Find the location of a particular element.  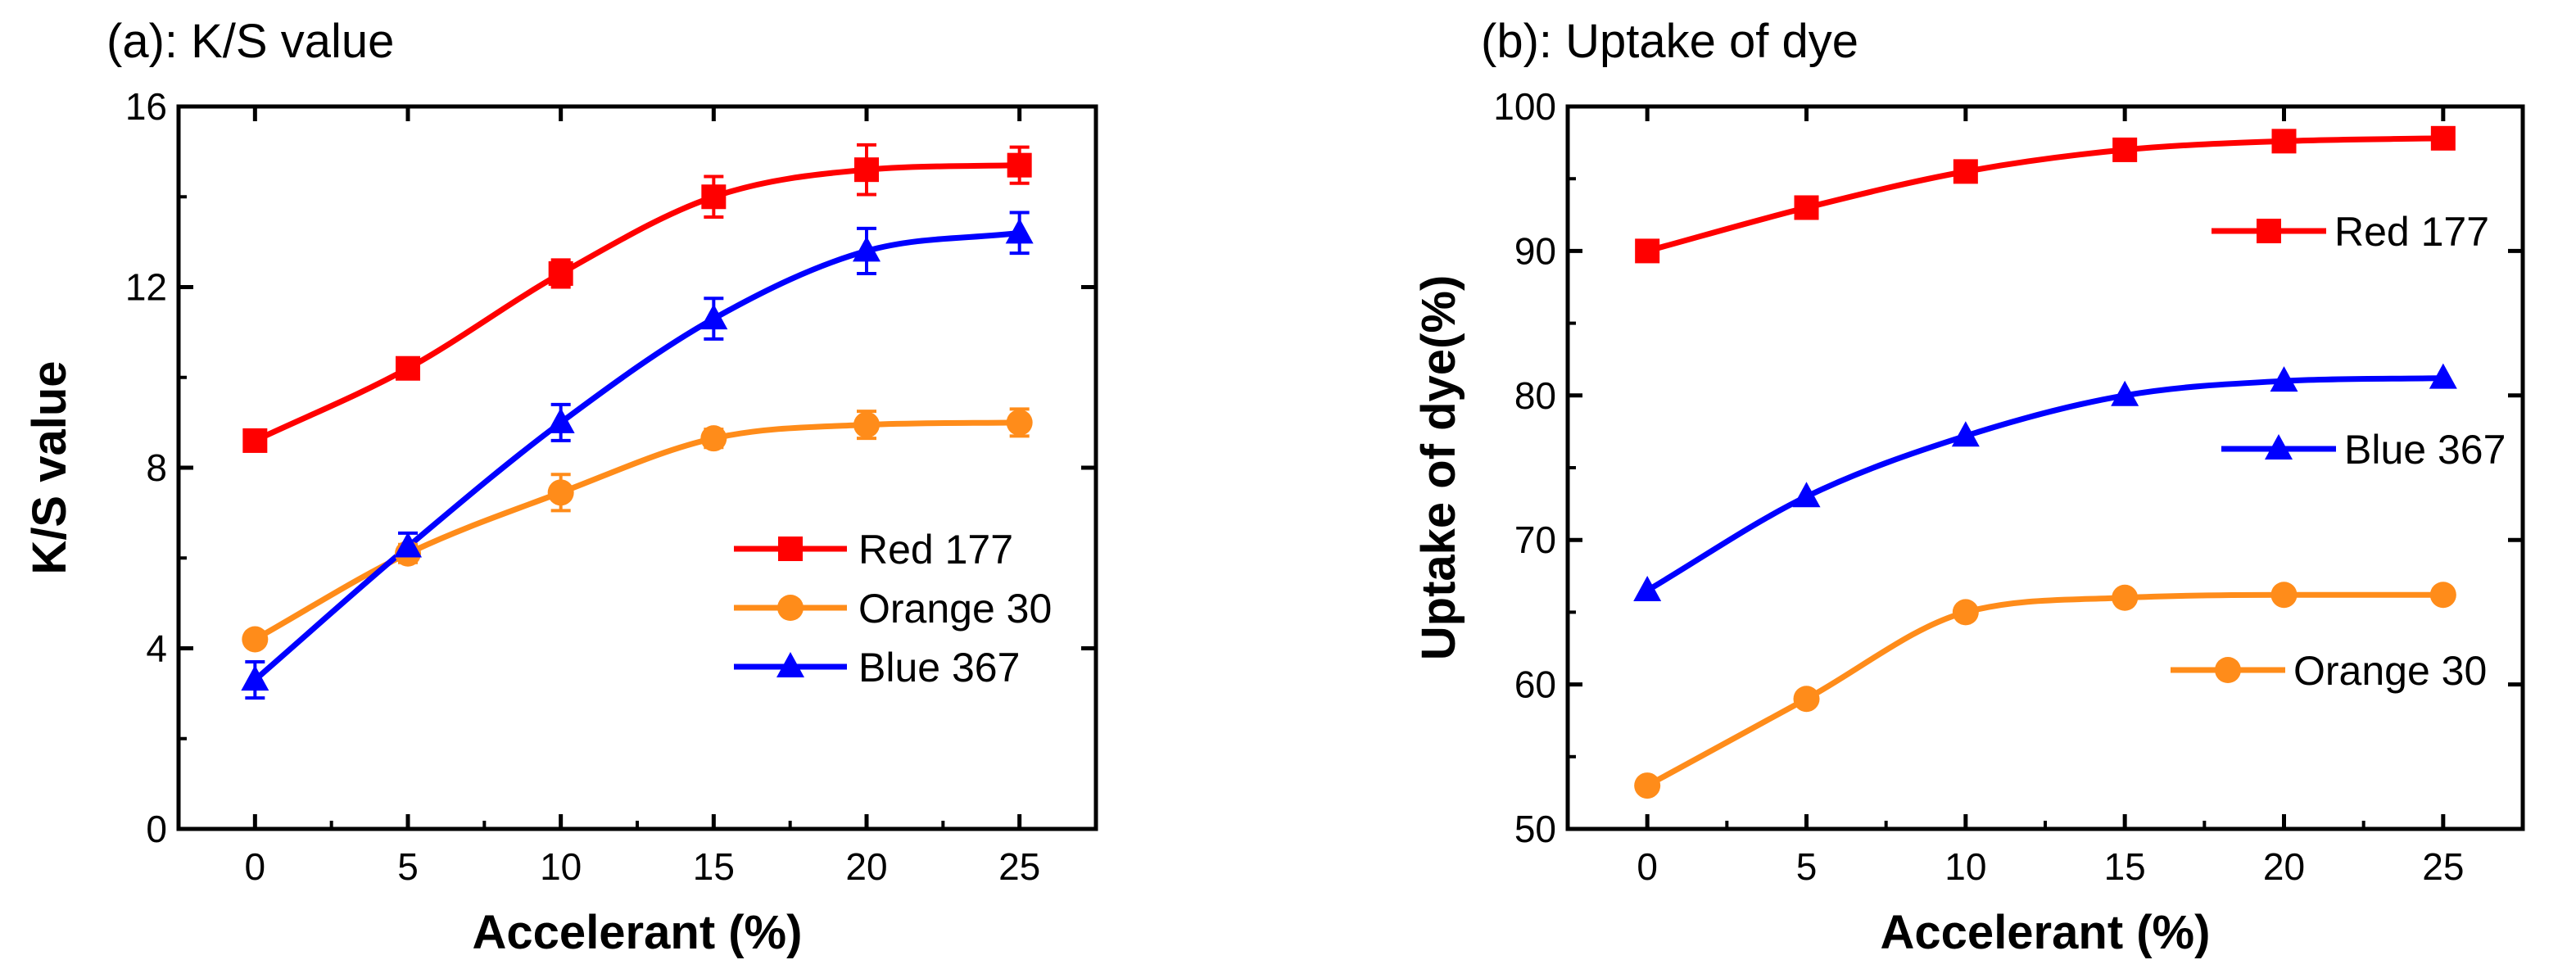

panel-b-title: (b): Uptake of dye is located at coordinates (1669, 41).